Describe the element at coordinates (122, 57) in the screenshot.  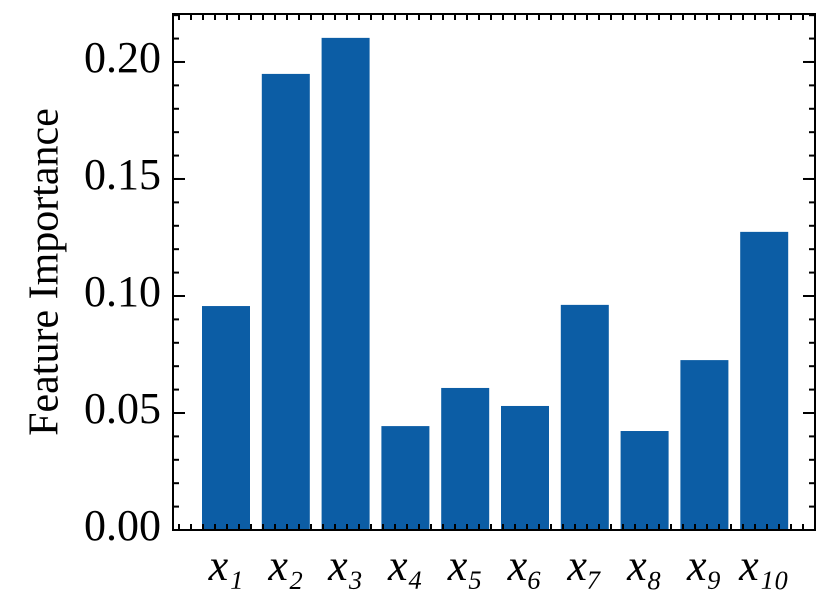
I see `y-tick-label: 0.20` at that location.